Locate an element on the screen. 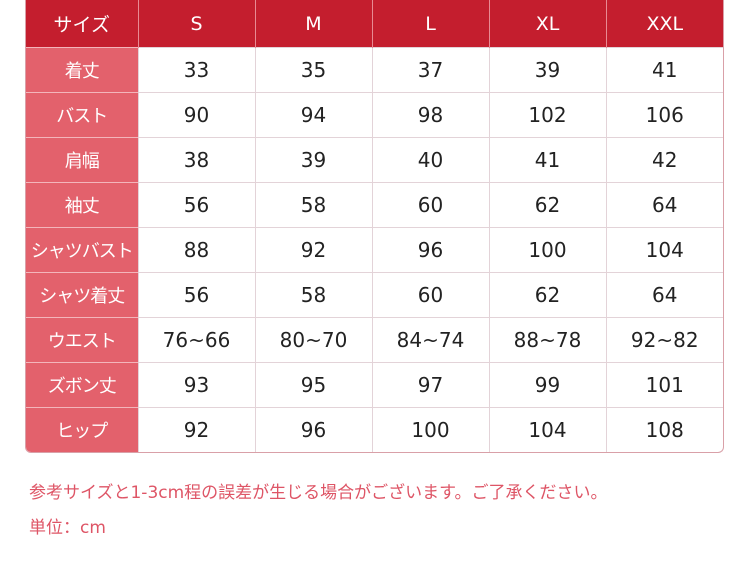  table-row: シャツバスト 88 92 96 100 104 is located at coordinates (374, 250).